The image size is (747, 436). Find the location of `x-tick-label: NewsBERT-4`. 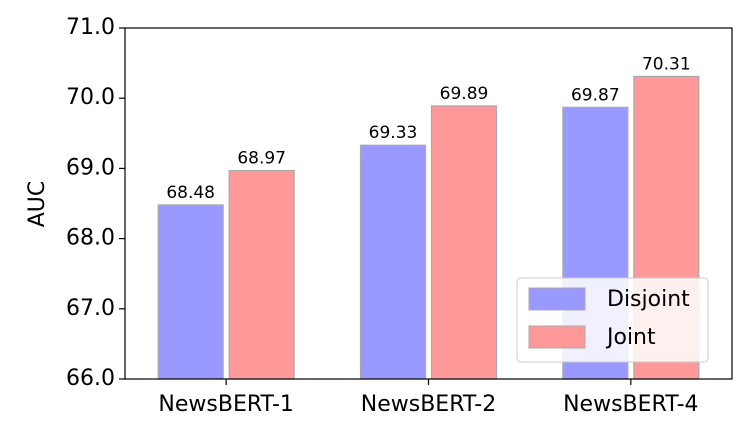

x-tick-label: NewsBERT-4 is located at coordinates (630, 404).